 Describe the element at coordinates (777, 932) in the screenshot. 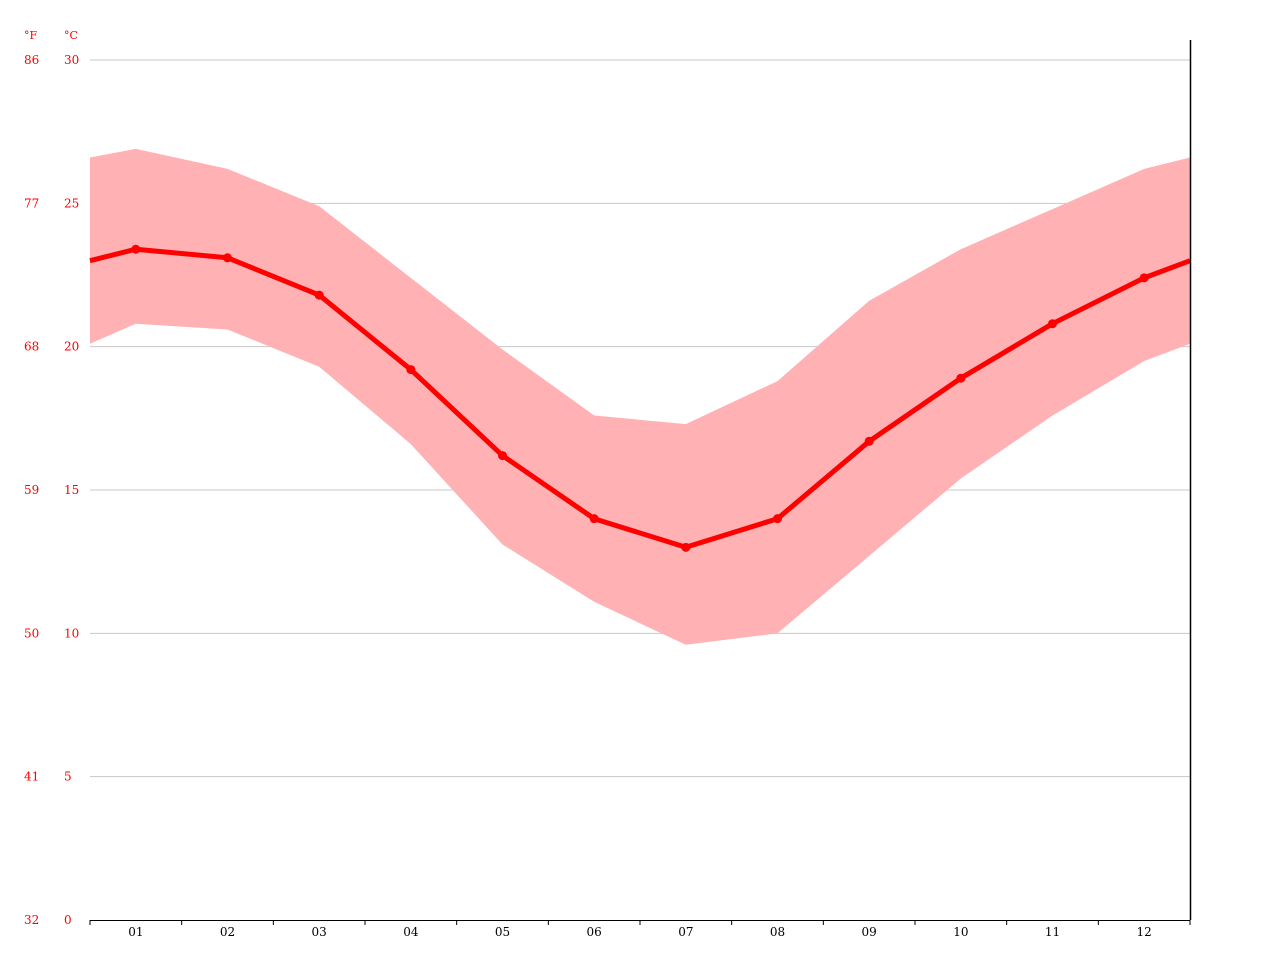

I see `x-tick-label: 08` at that location.